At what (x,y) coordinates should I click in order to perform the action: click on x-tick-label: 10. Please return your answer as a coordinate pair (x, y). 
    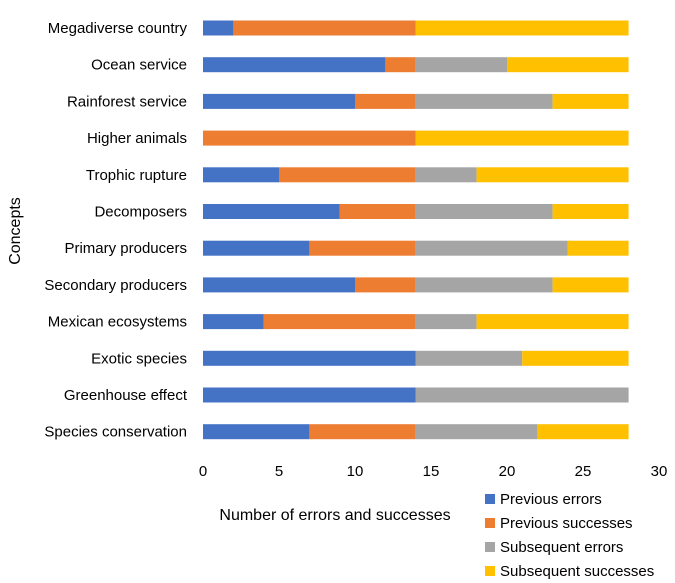
    Looking at the image, I should click on (355, 471).